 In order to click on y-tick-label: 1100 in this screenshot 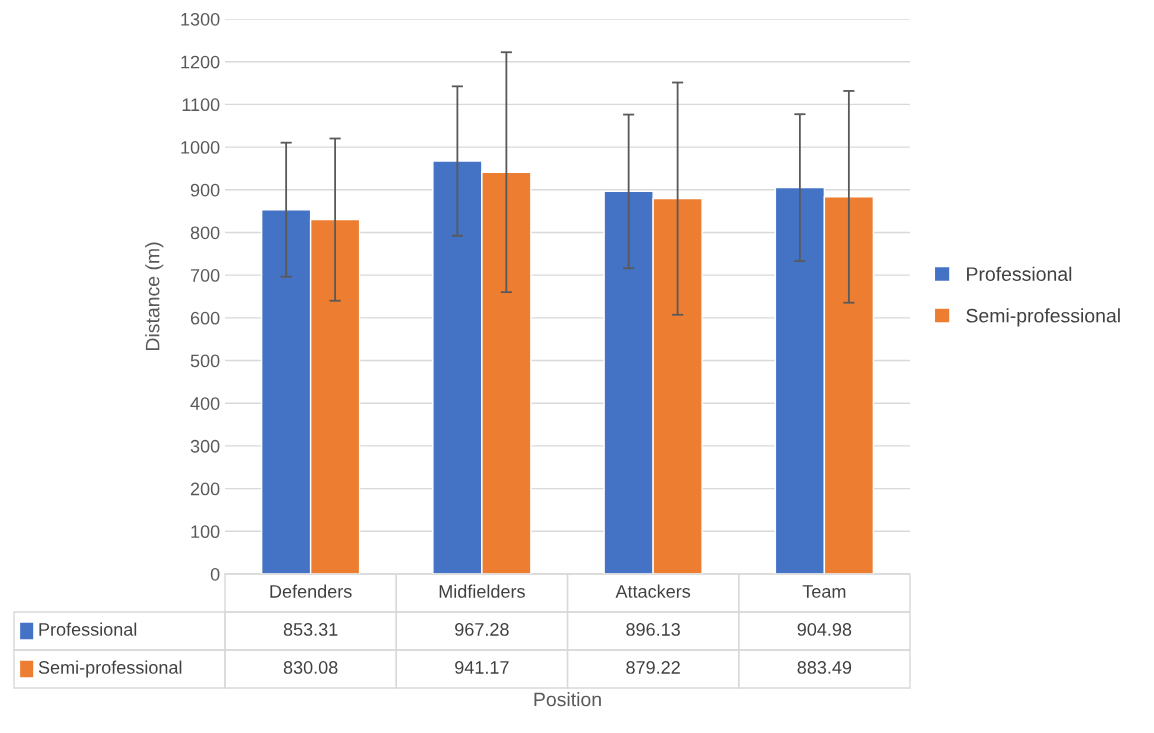, I will do `click(201, 105)`.